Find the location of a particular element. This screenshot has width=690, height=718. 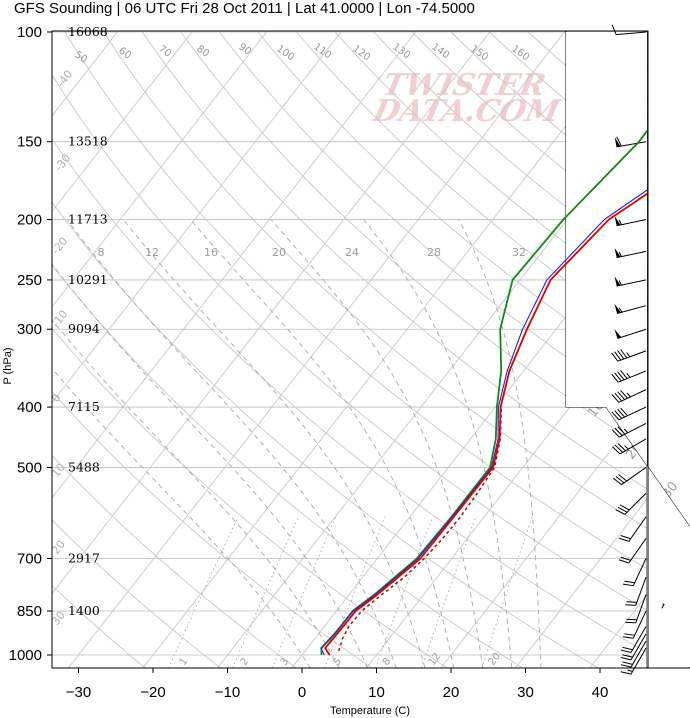

temperature-tick-label: 0 is located at coordinates (302, 692).